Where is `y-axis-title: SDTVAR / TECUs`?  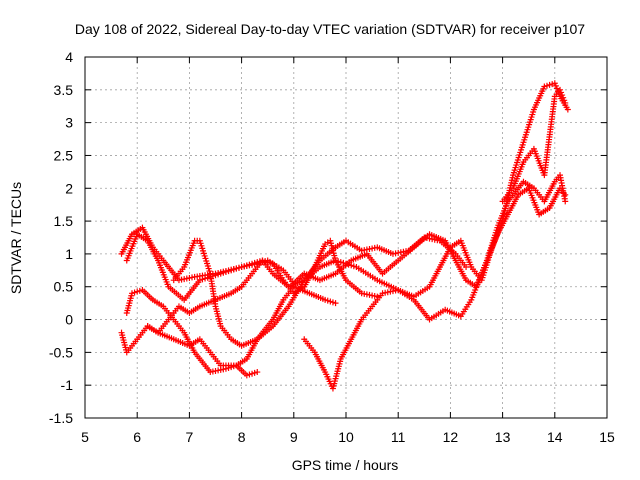
y-axis-title: SDTVAR / TECUs is located at coordinates (16, 238).